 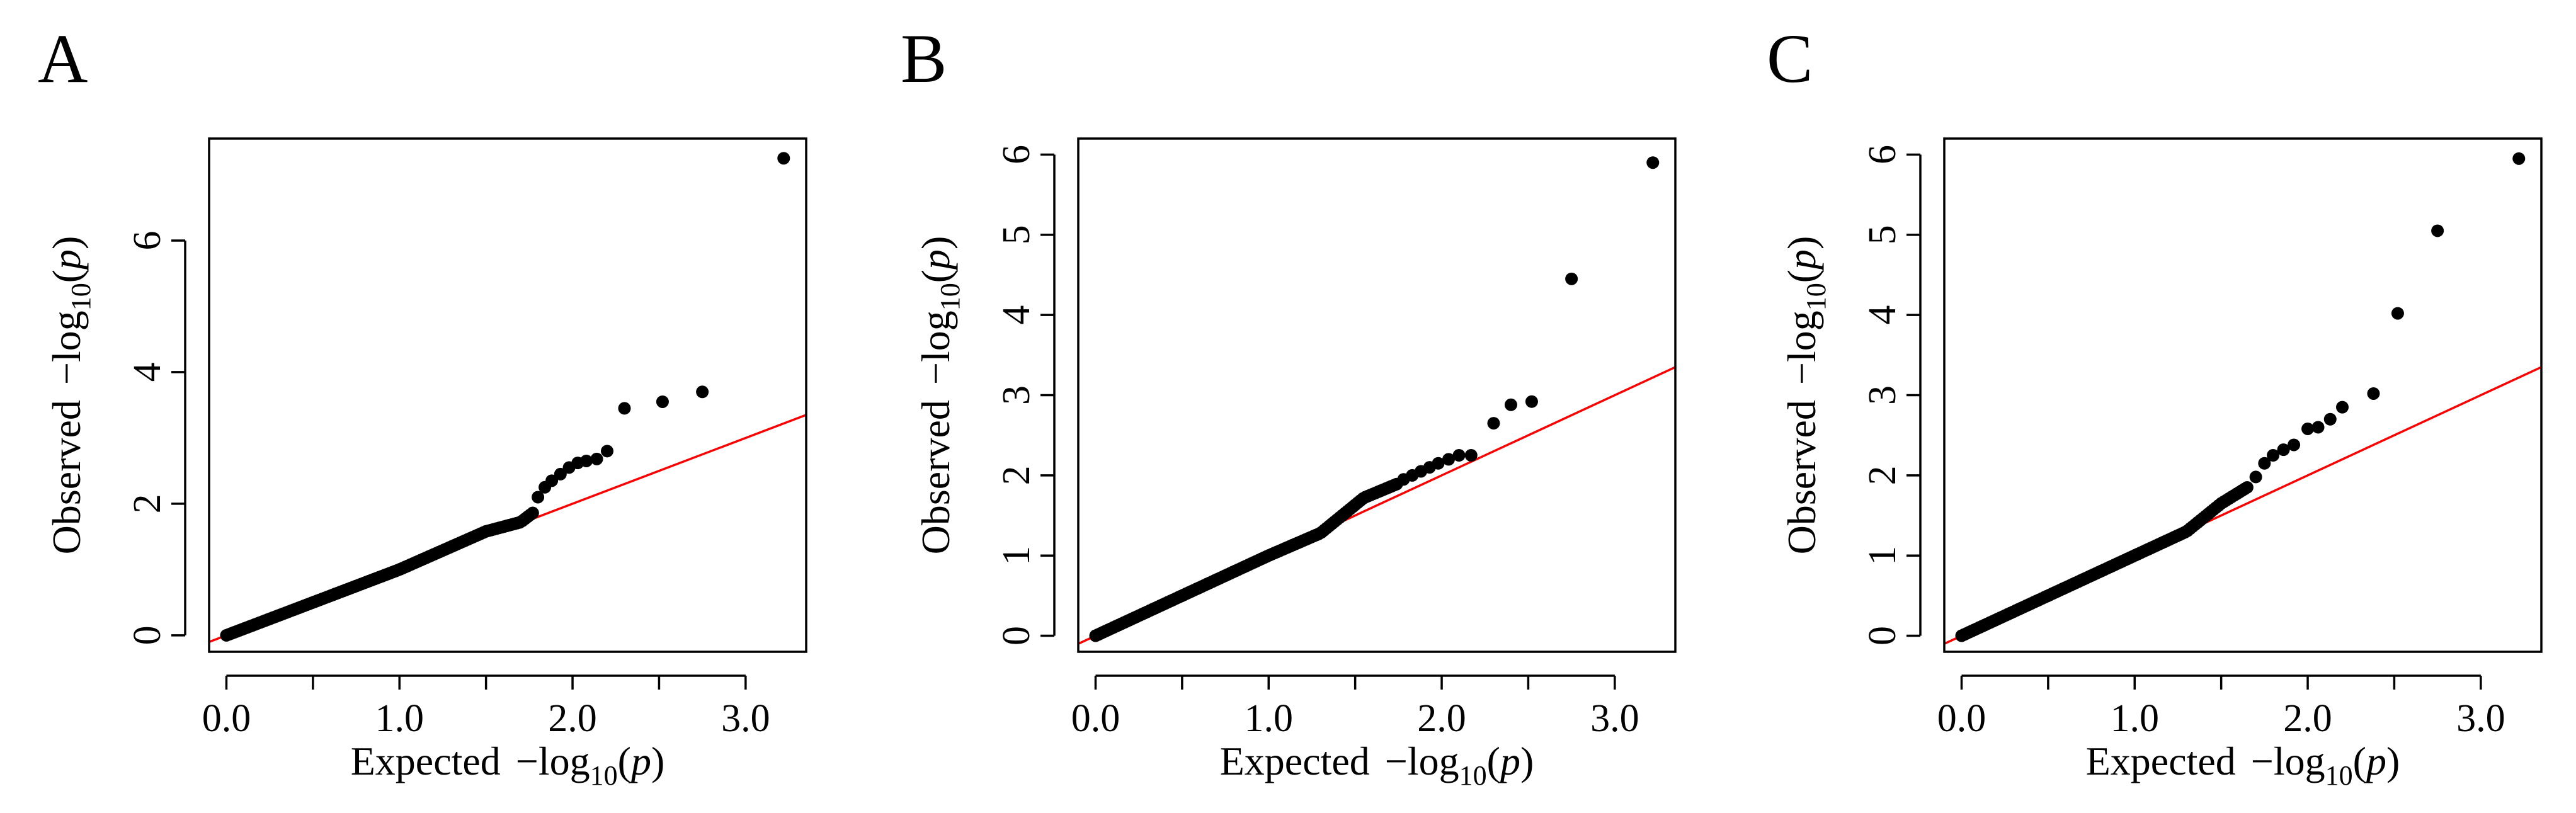 What do you see at coordinates (1790, 58) in the screenshot?
I see `panel-letter: C` at bounding box center [1790, 58].